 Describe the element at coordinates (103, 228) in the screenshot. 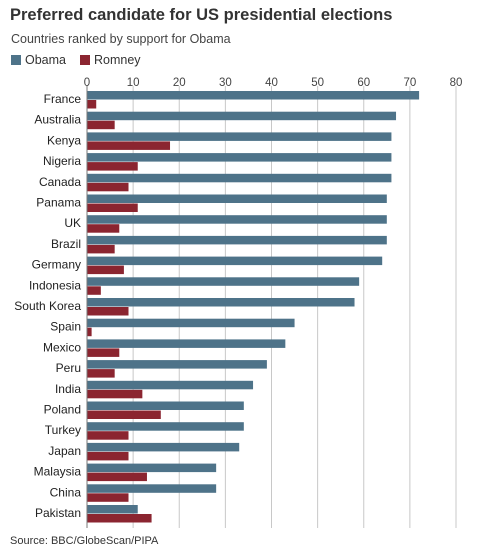

I see `bar-romney-uk` at that location.